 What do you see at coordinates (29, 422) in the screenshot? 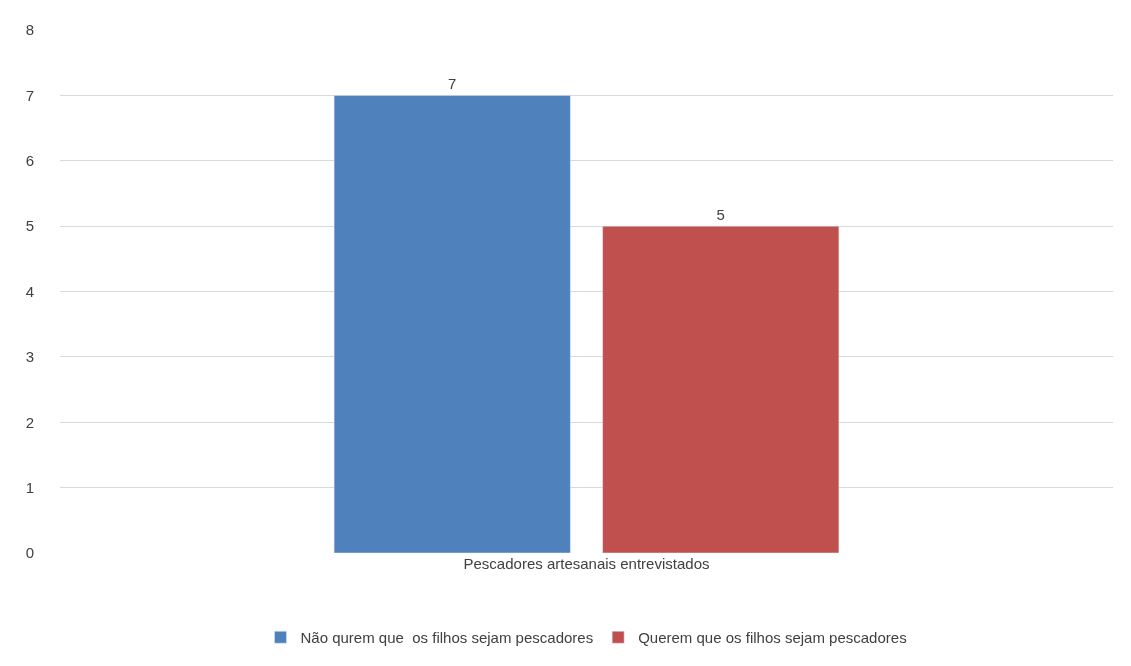
I see `y-tick-label: 2` at bounding box center [29, 422].